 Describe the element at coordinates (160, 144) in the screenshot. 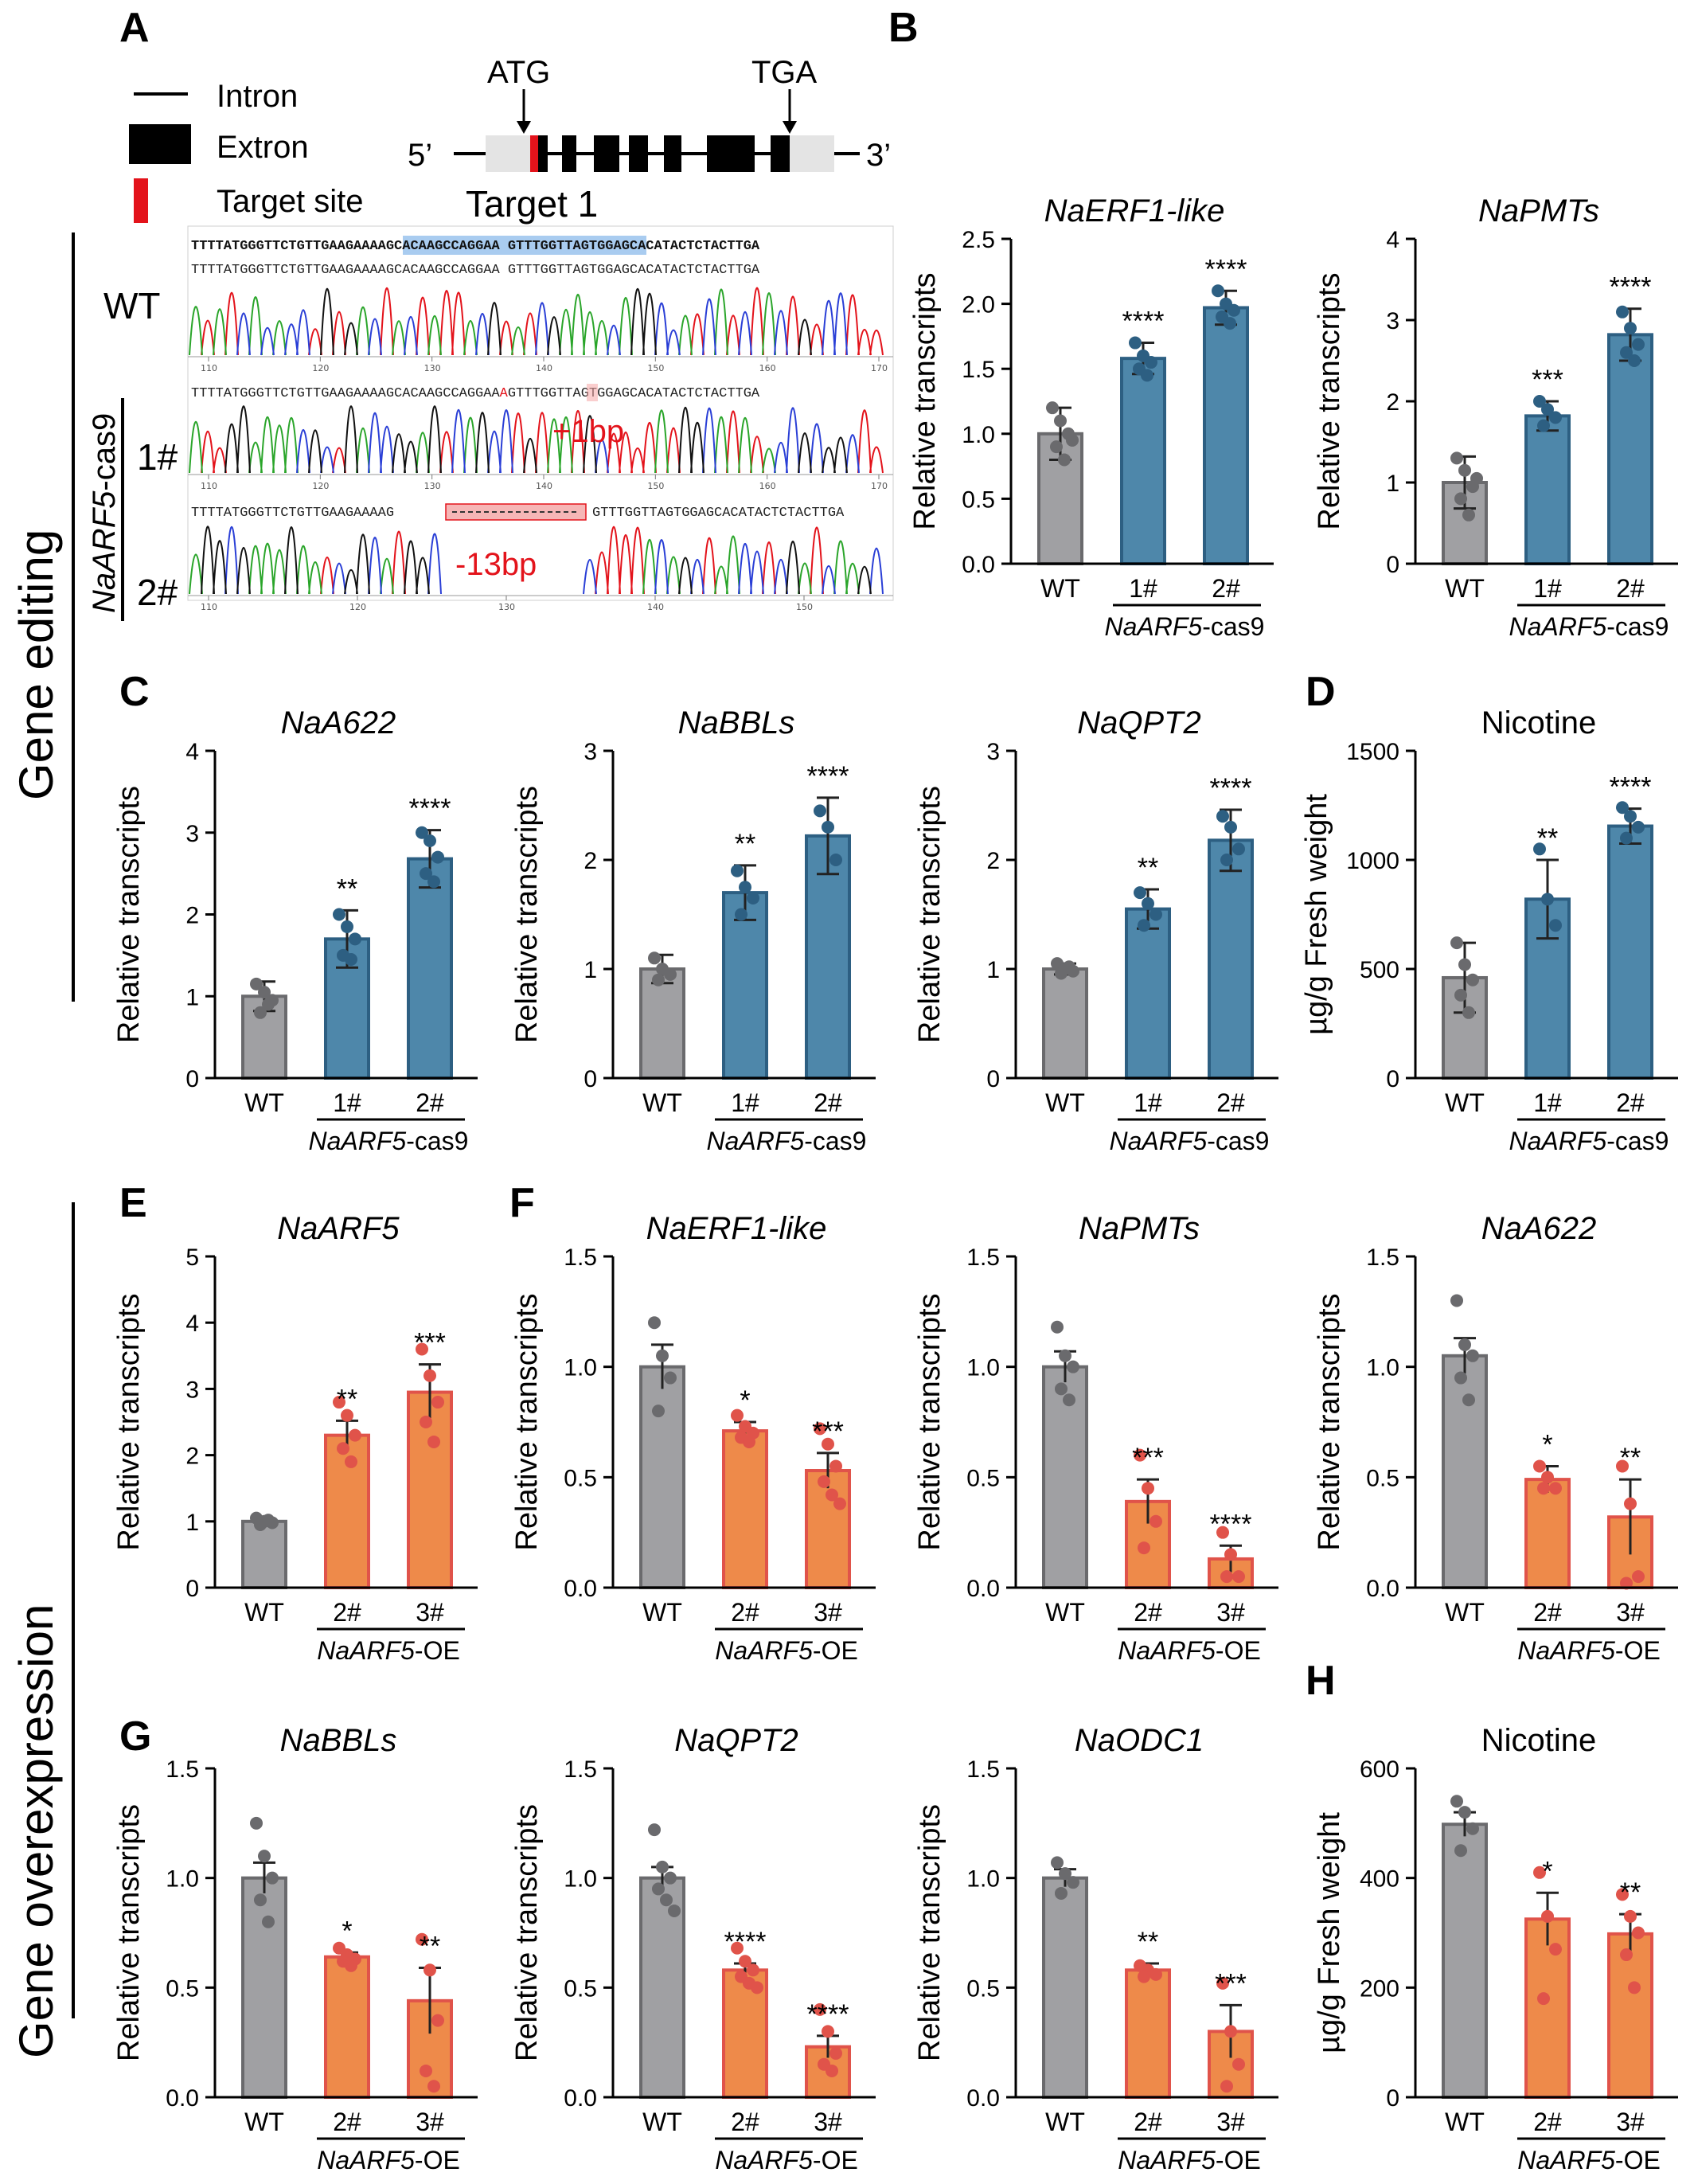

I see `extron-legend-box` at that location.